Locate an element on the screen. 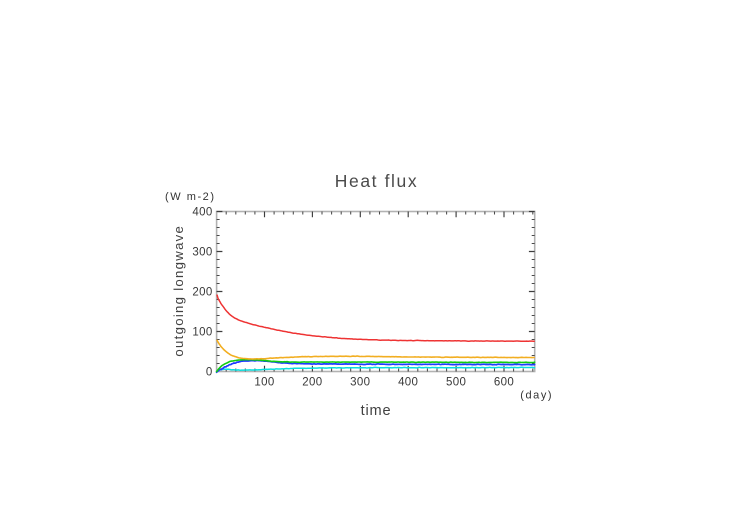 This screenshot has height=532, width=752. svg-text: Heat flux is located at coordinates (376, 181).